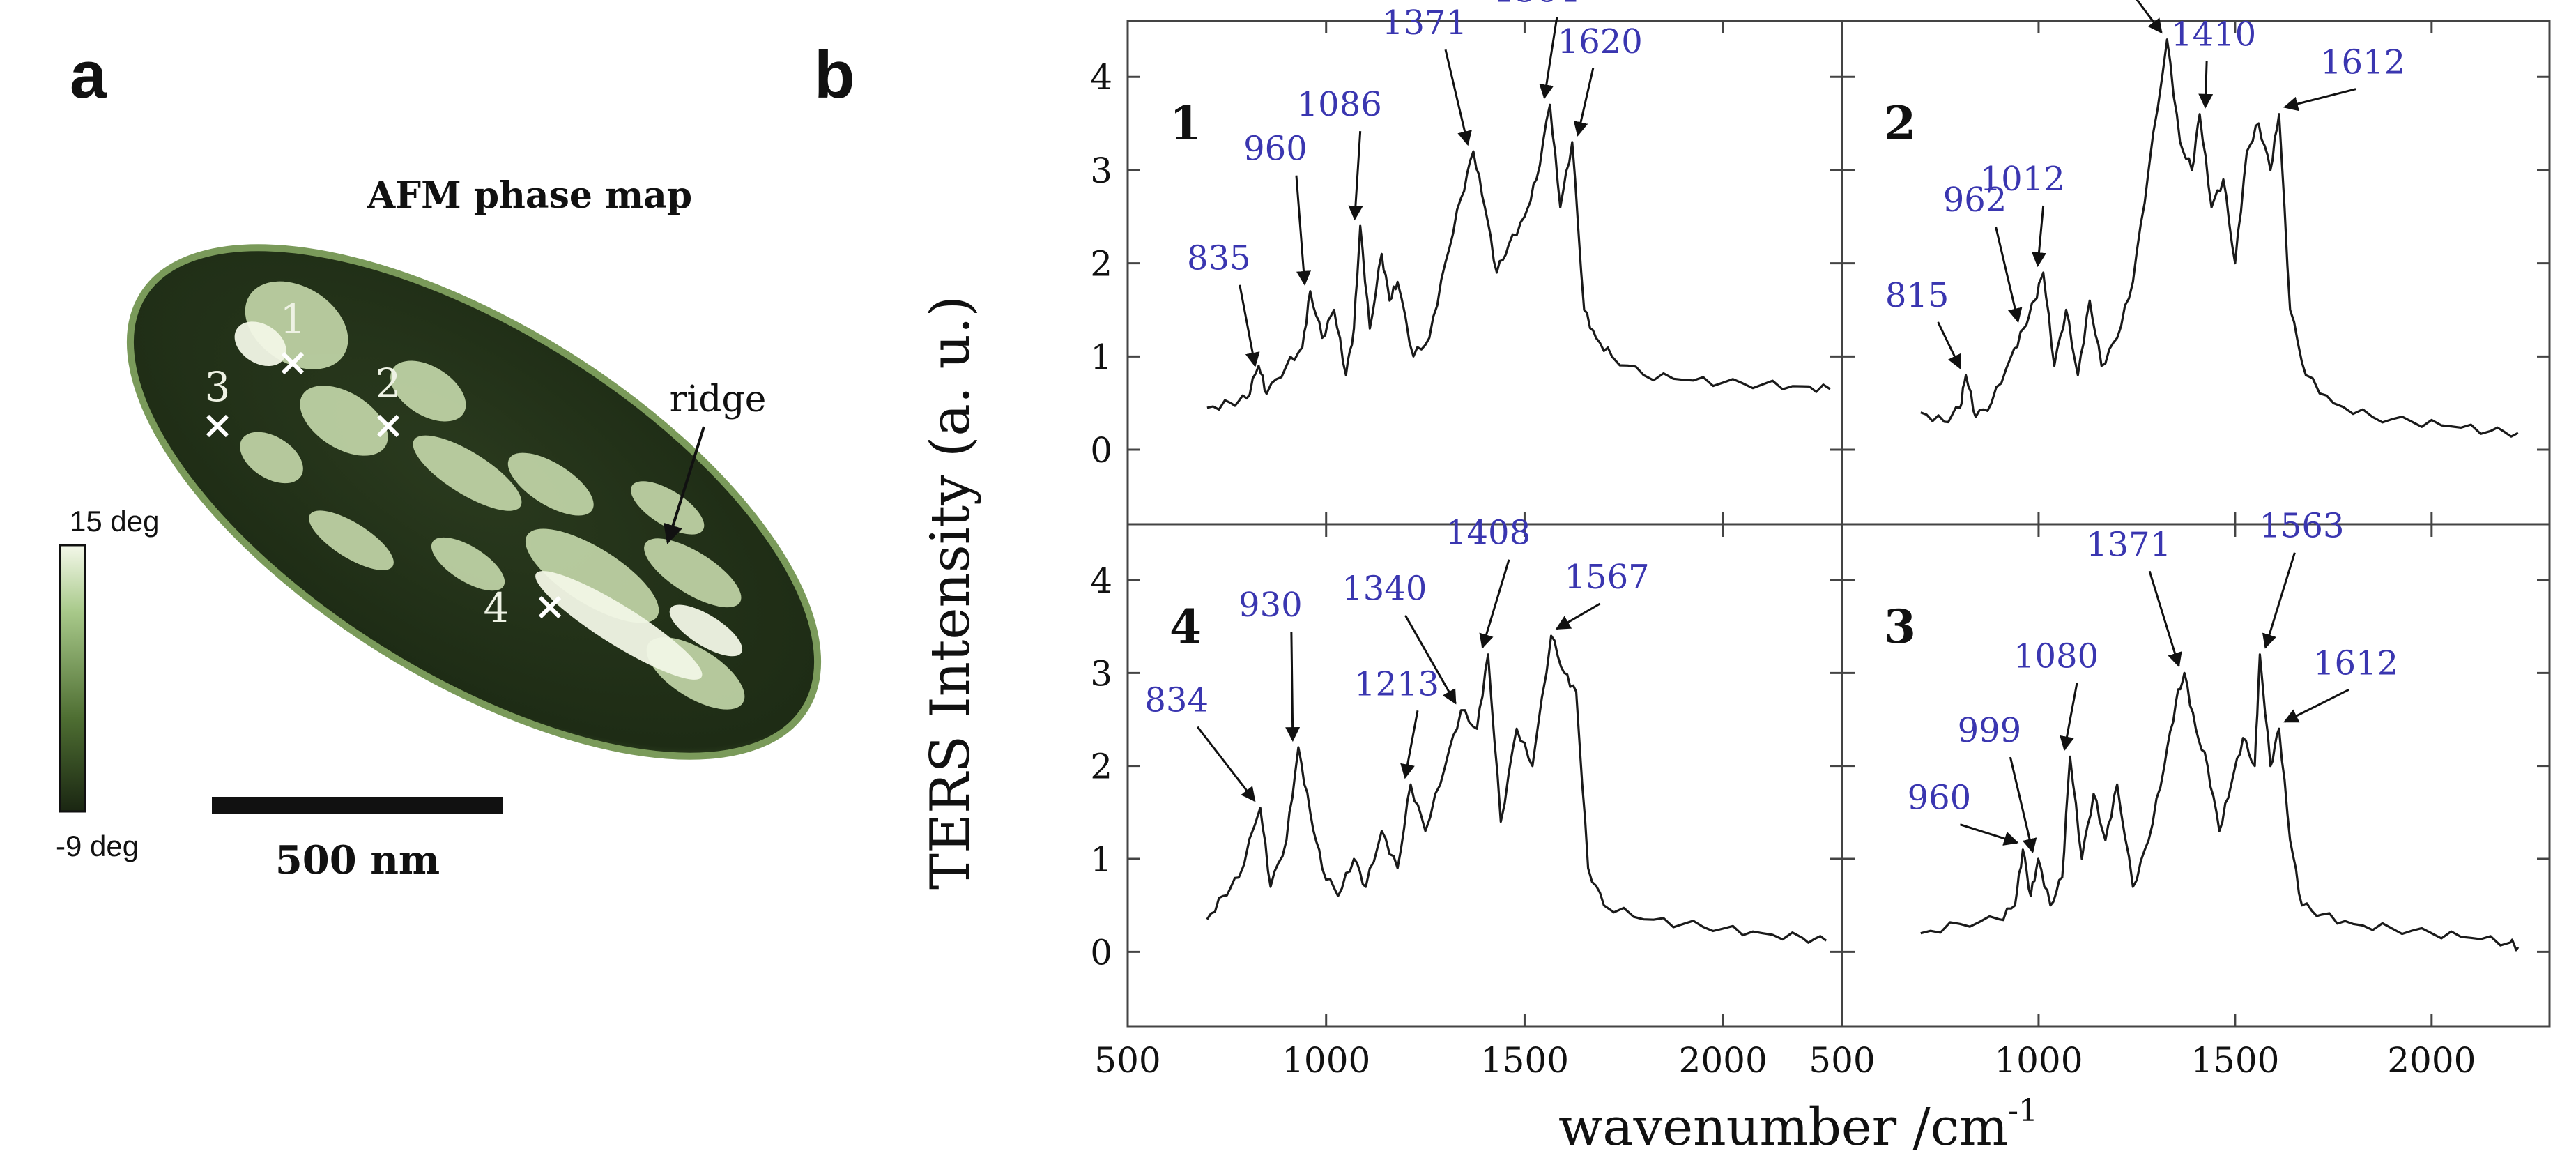  Describe the element at coordinates (2301, 578) in the screenshot. I see `peak-annotation: 1563` at that location.